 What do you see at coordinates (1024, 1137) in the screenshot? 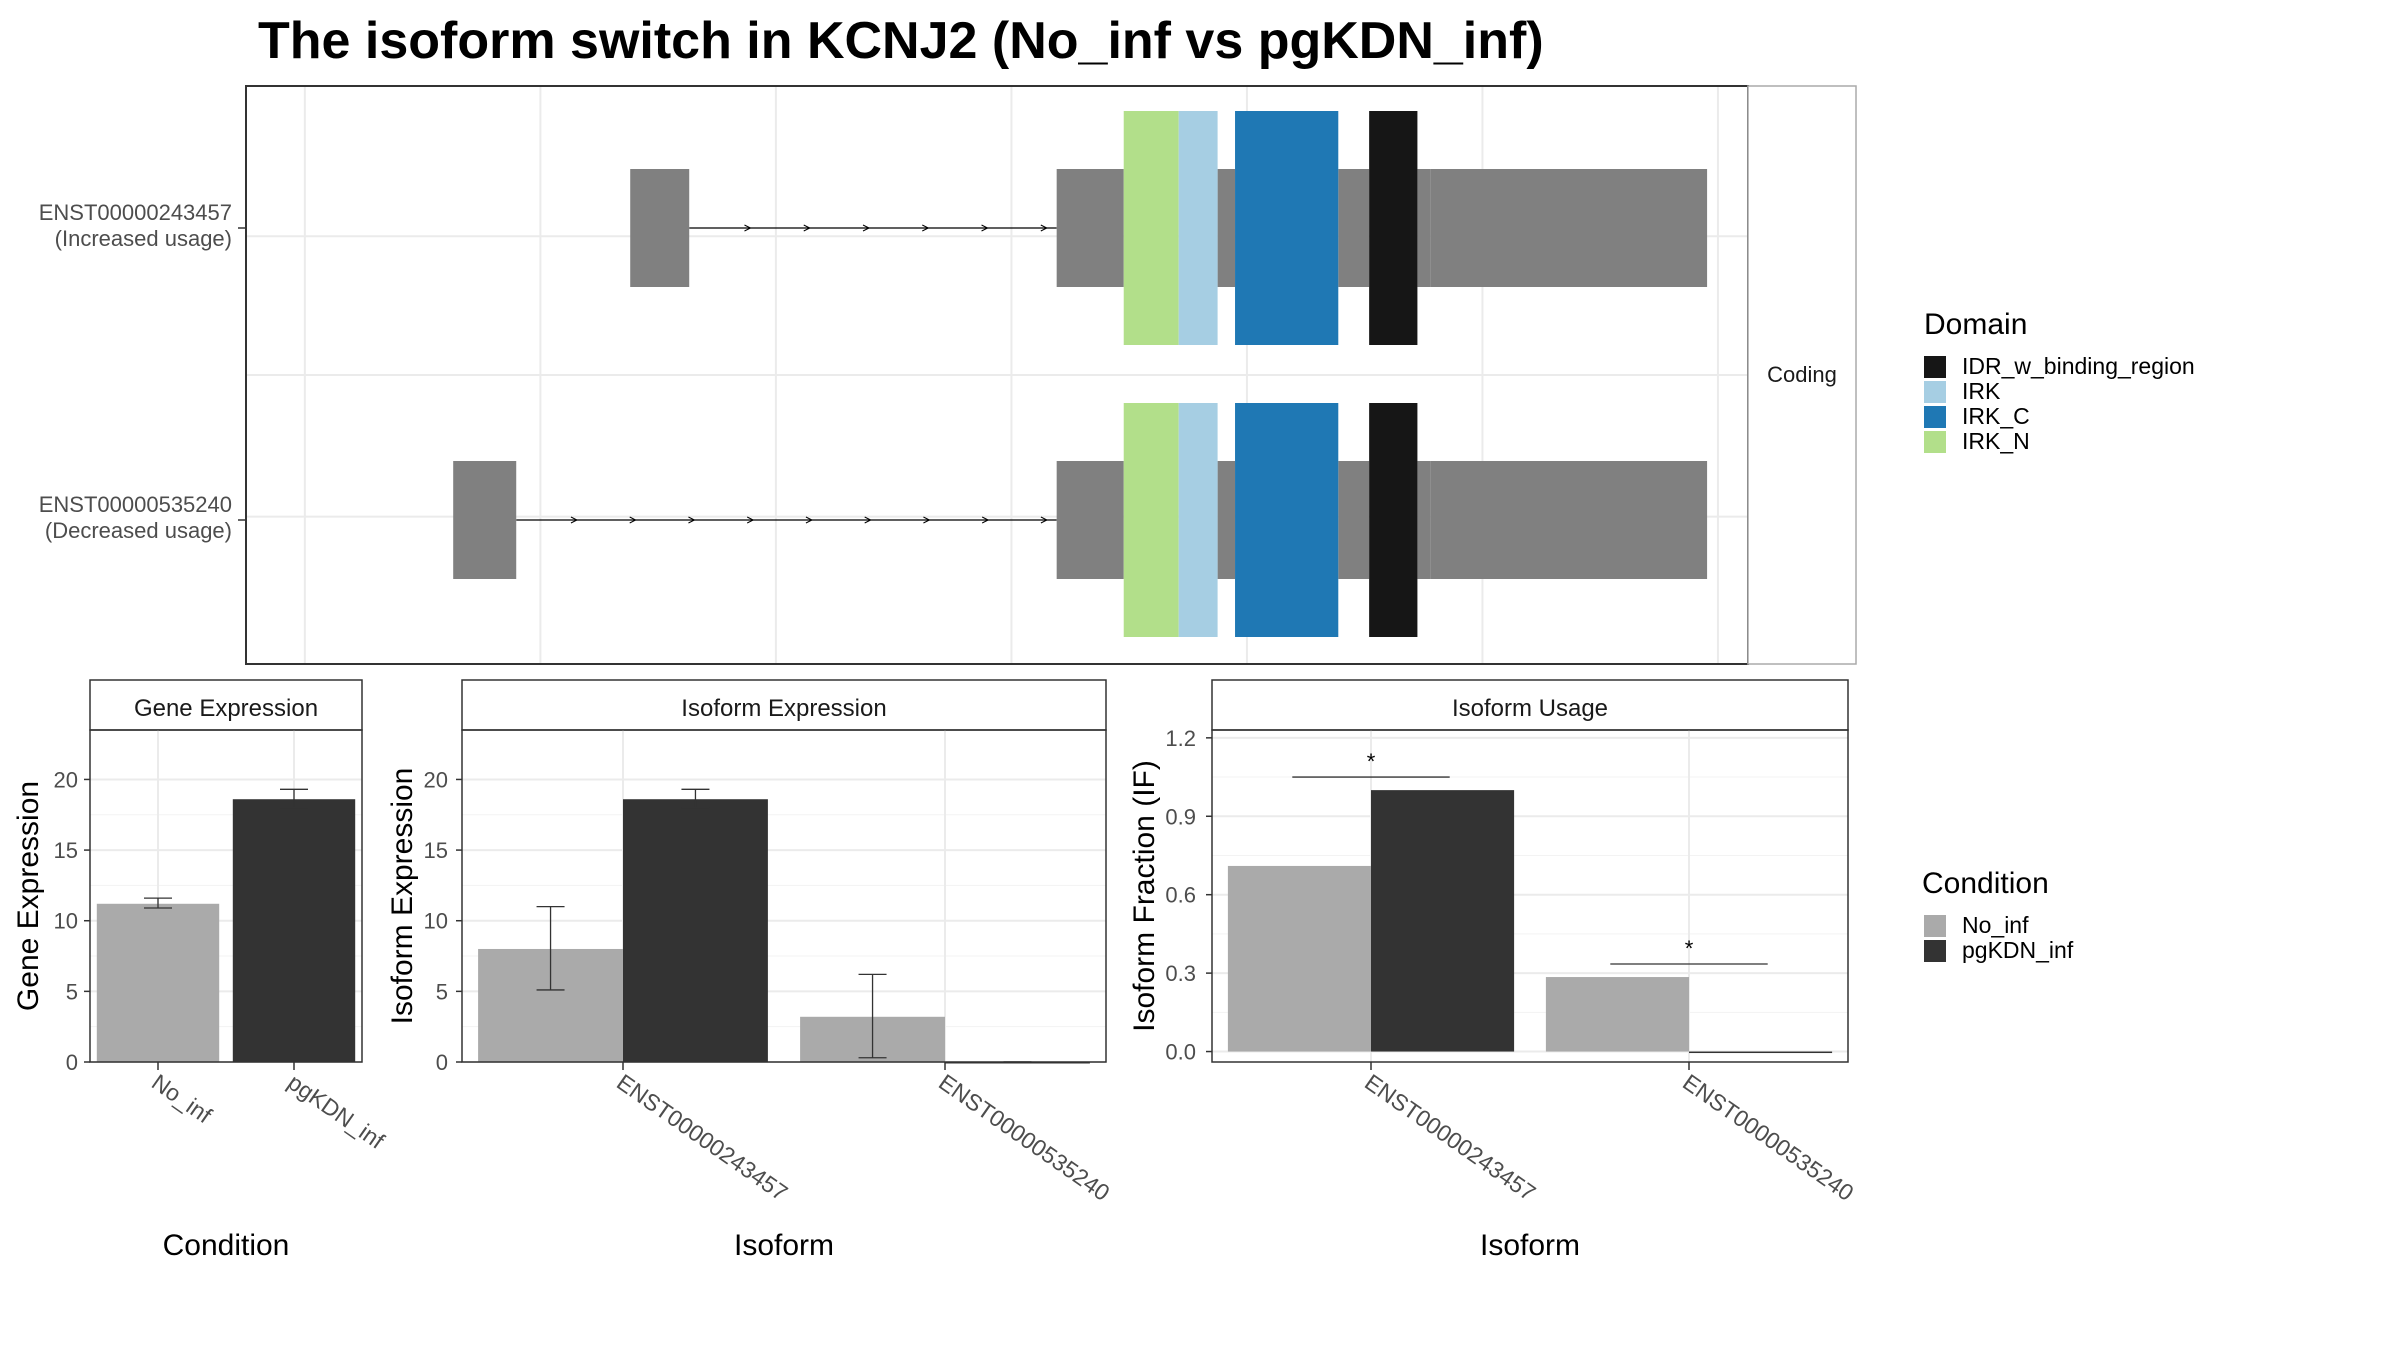
I see `x-tick-label: ENST00000535240` at bounding box center [1024, 1137].